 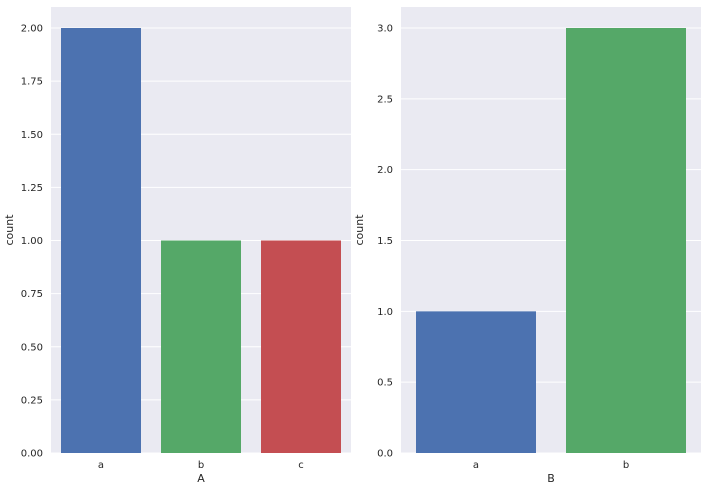 I want to click on chart-a-y-tick-label: 2.00, so click(x=32, y=29).